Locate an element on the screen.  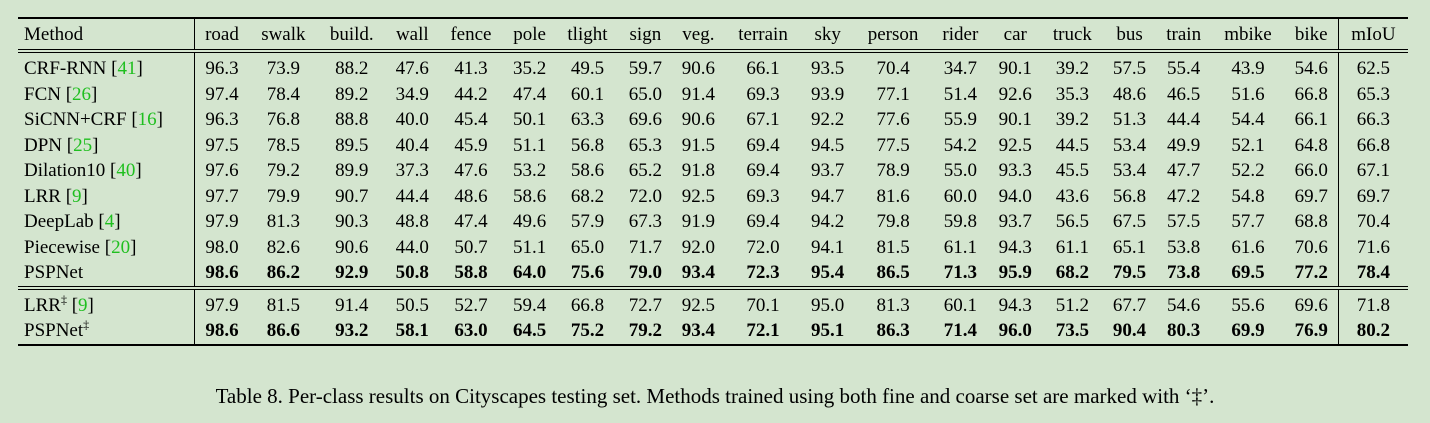
value-cell: 43.6 is located at coordinates (1072, 196).